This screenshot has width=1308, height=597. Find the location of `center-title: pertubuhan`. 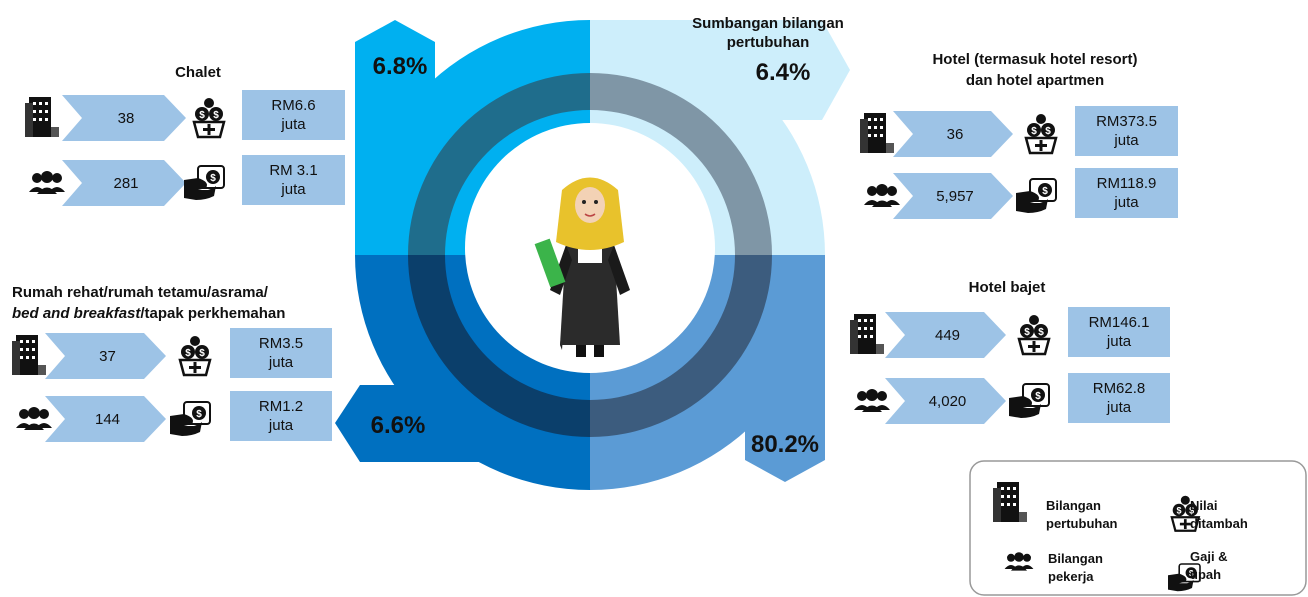

center-title: pertubuhan is located at coordinates (768, 42).